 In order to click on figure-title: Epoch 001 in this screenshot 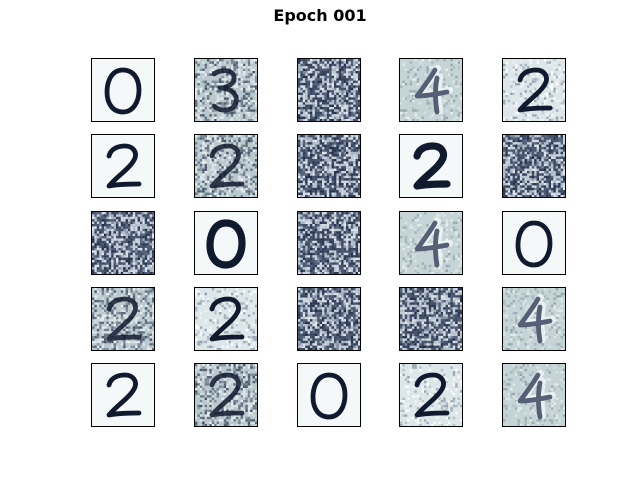, I will do `click(320, 15)`.